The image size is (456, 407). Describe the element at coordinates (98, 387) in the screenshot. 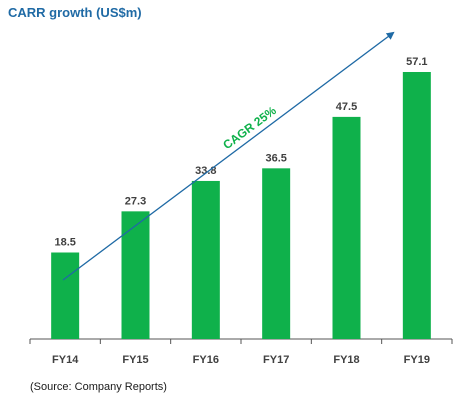

I see `source-note: (Source: Company Reports)` at that location.